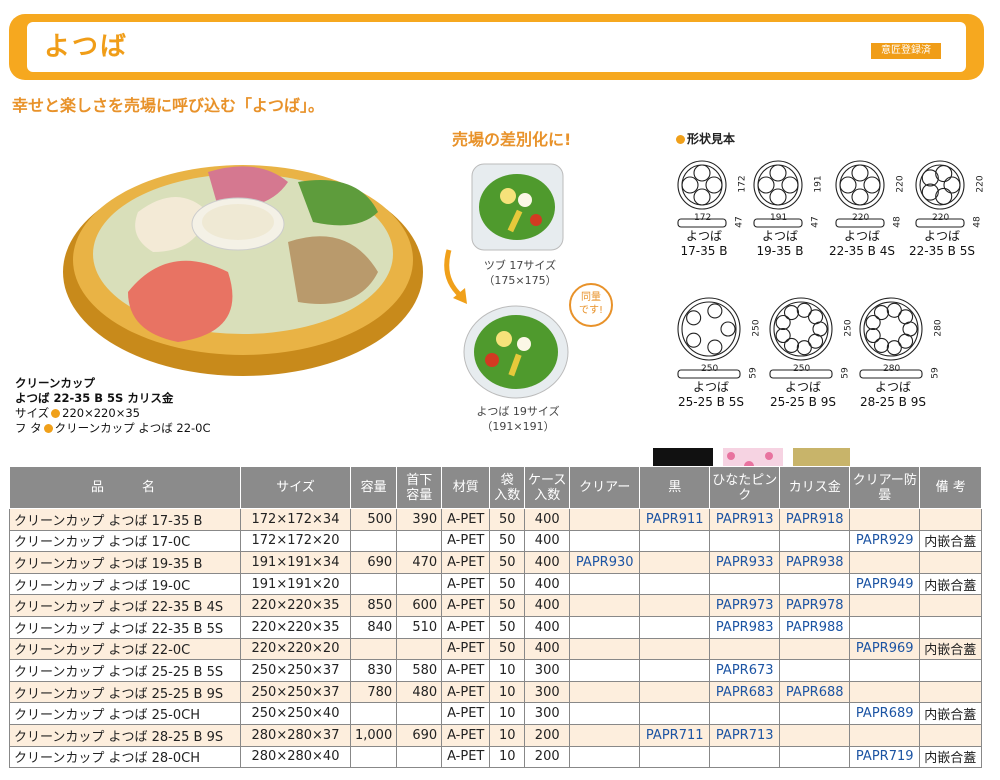 The width and height of the screenshot is (1000, 780). What do you see at coordinates (125, 757) in the screenshot?
I see `table-cell: クリーンカップ よつば 28-0CH` at bounding box center [125, 757].